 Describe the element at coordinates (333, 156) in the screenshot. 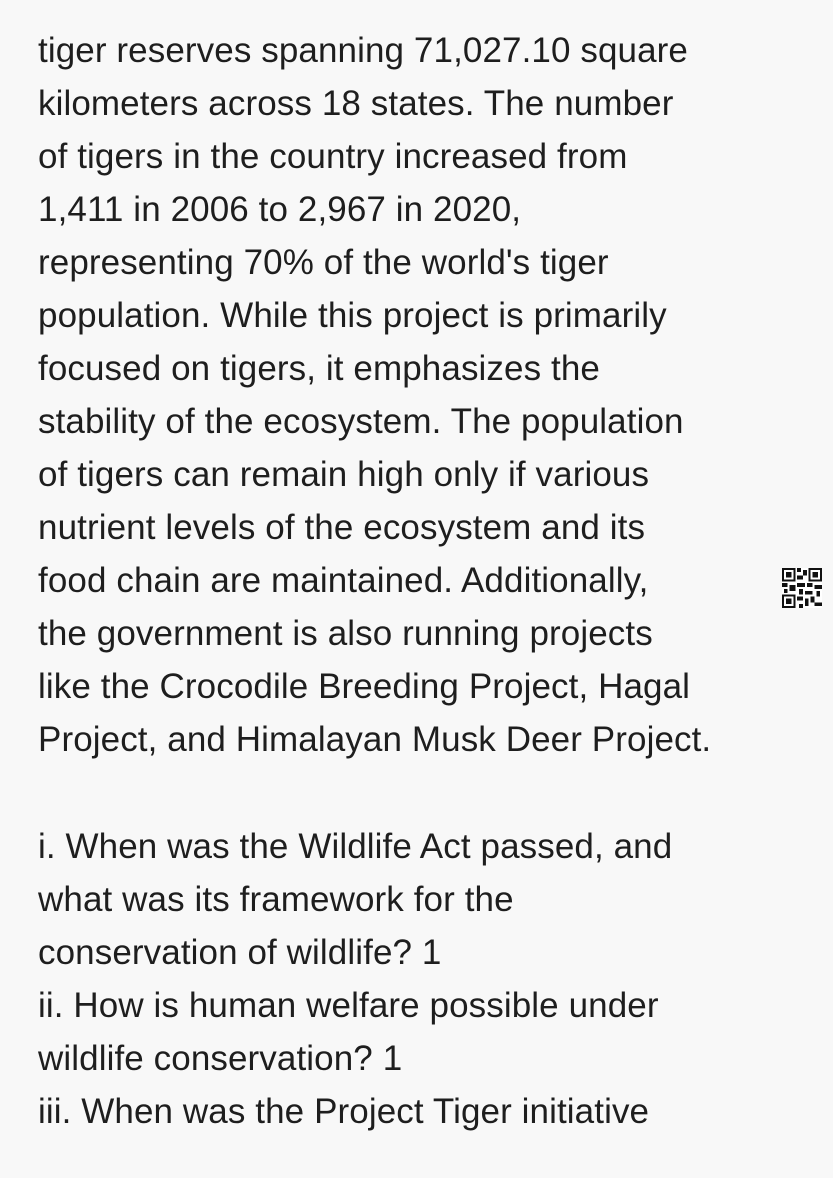

I see `passage-line: of tigers in the country increased from` at that location.